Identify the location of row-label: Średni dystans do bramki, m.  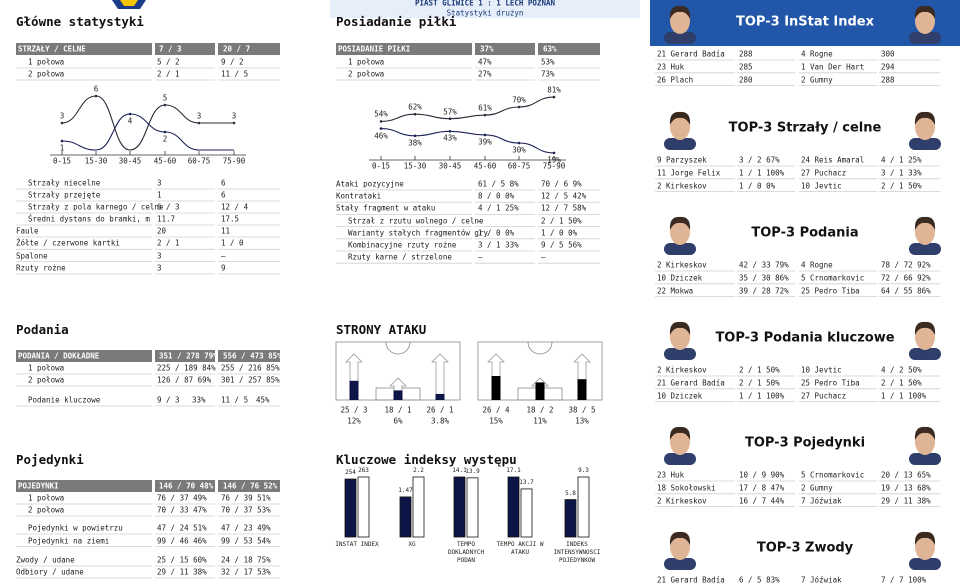
(89, 219).